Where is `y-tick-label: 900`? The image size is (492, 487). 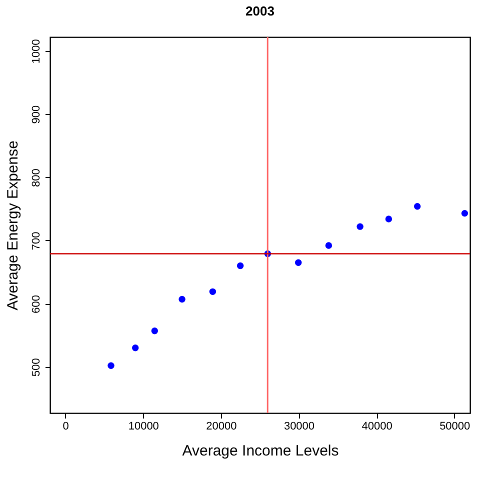 y-tick-label: 900 is located at coordinates (36, 114).